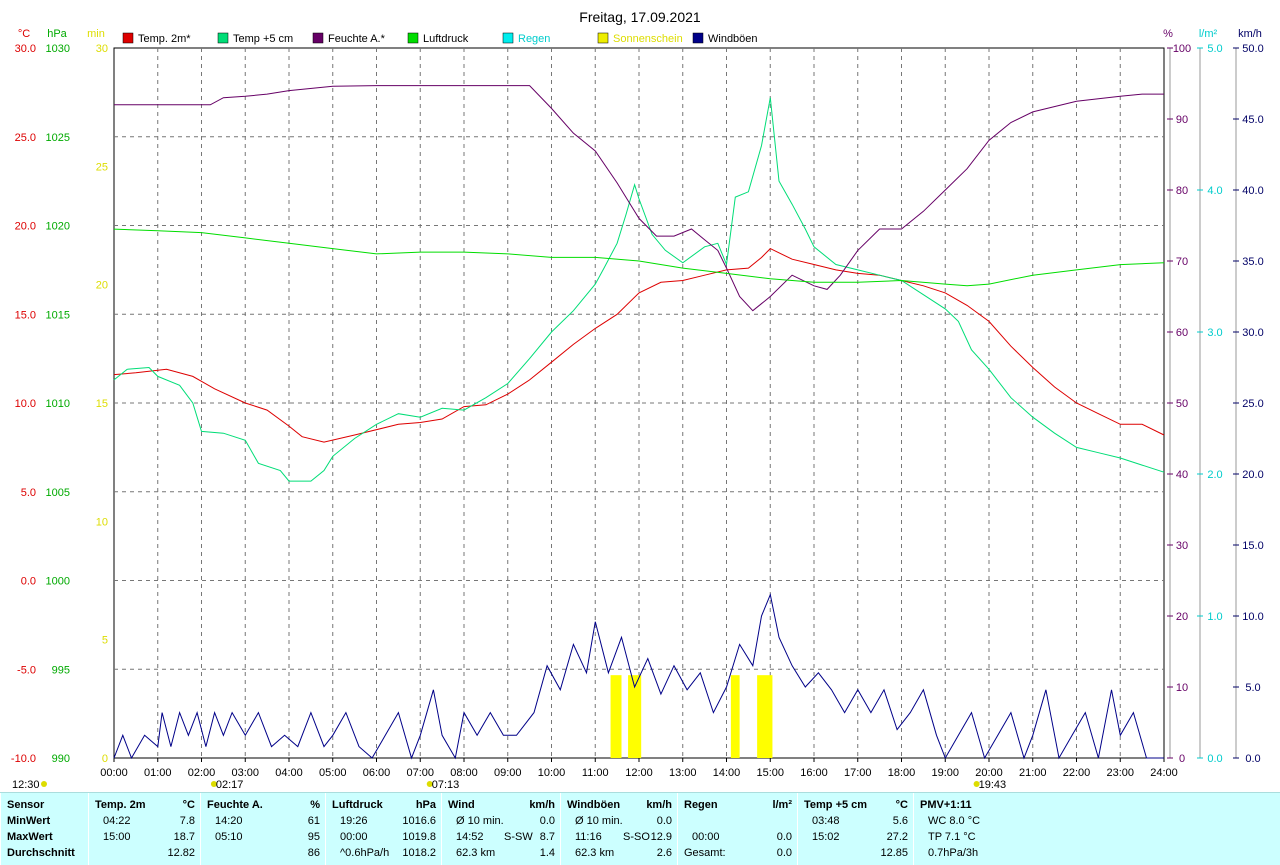  Describe the element at coordinates (357, 39) in the screenshot. I see `legend-label: Feuchte A.*` at that location.